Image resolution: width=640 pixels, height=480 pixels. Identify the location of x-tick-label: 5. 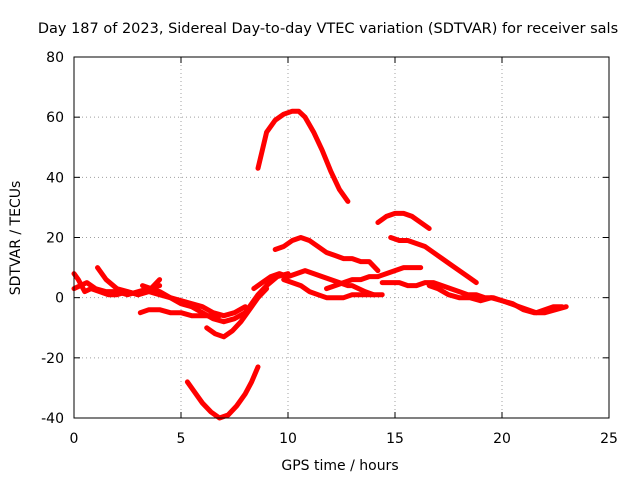
(181, 439).